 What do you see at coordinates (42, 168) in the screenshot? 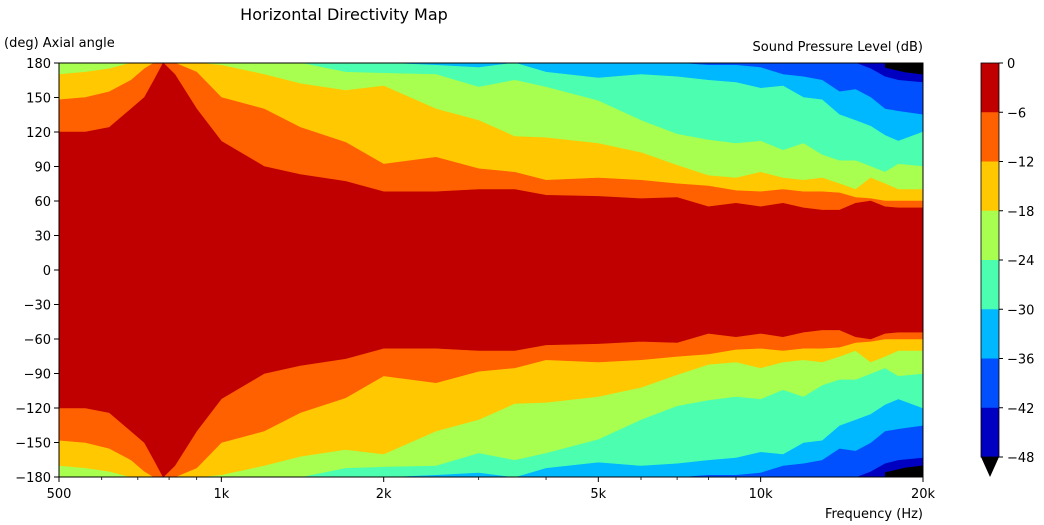
I see `y-tick-label: 90` at bounding box center [42, 168].